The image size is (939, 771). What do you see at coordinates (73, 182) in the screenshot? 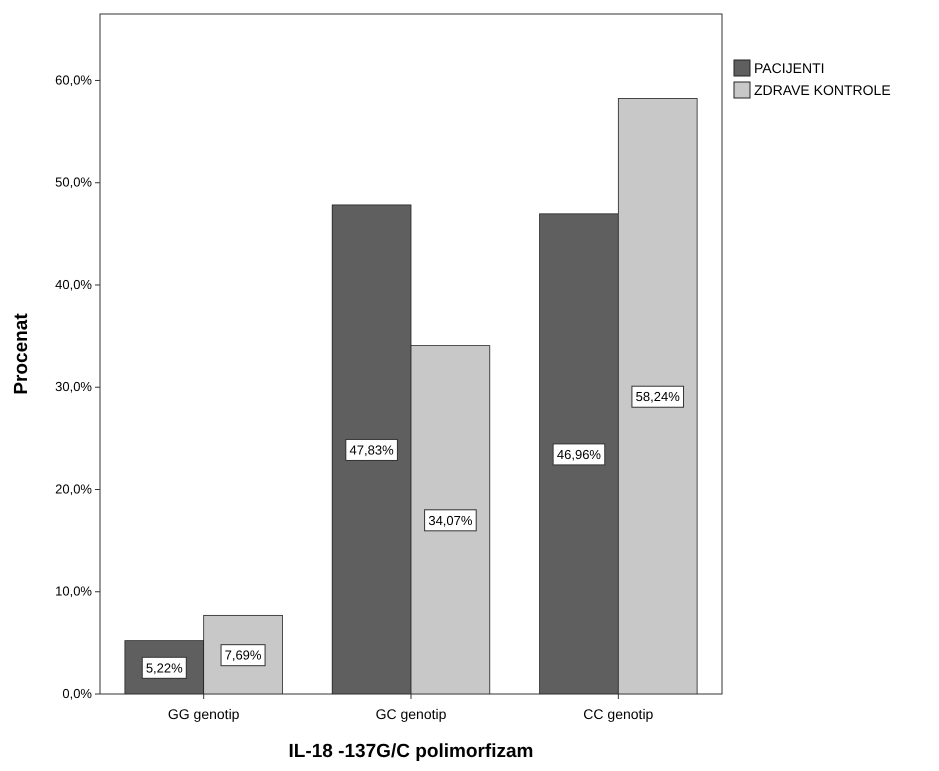
I see `y-tick-label: 50,0%` at bounding box center [73, 182].